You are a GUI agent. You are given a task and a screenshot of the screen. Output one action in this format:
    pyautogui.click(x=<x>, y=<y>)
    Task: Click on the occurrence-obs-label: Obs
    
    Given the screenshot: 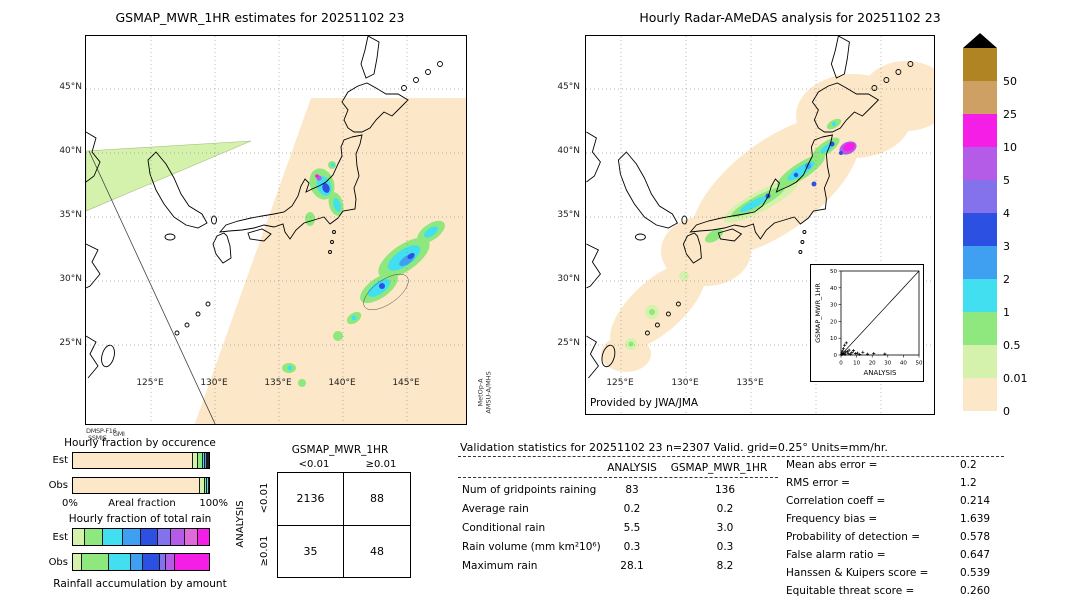 What is the action you would take?
    pyautogui.click(x=58, y=485)
    